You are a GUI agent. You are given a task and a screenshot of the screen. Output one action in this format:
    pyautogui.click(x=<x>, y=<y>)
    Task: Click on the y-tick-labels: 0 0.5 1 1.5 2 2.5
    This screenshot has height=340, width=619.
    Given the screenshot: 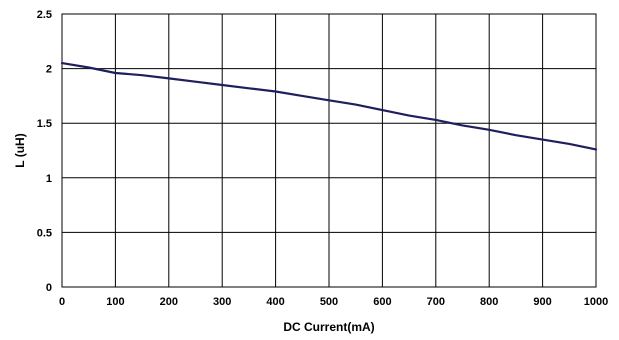 What is the action you would take?
    pyautogui.click(x=44, y=151)
    